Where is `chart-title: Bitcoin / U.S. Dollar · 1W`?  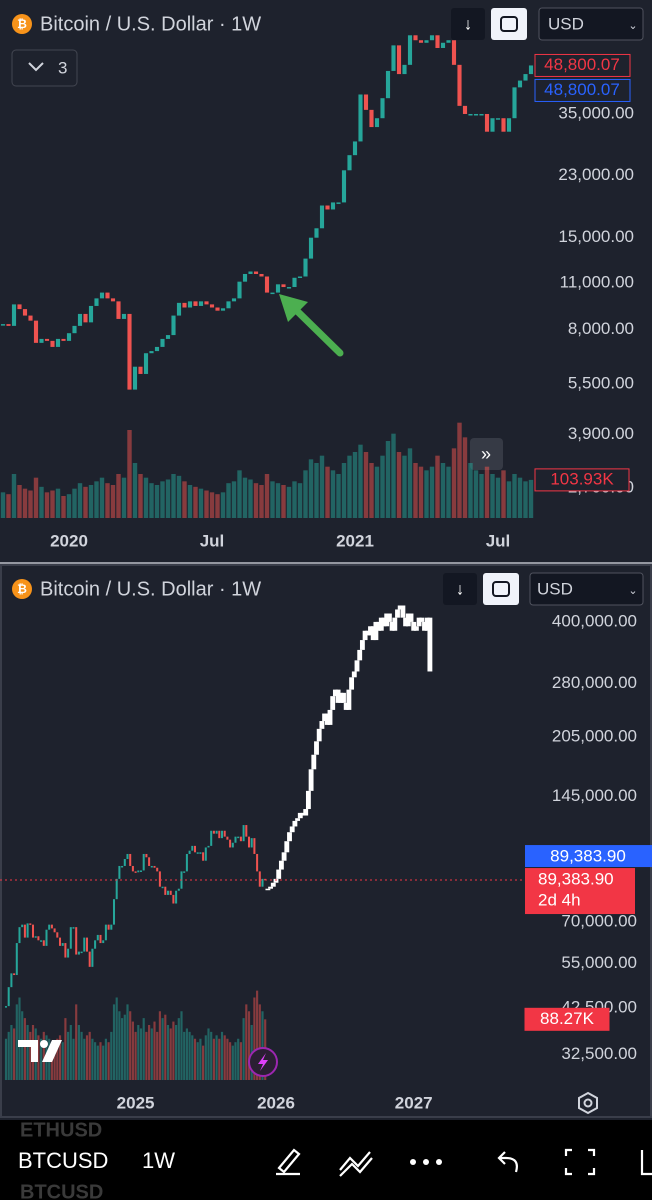 chart-title: Bitcoin / U.S. Dollar · 1W is located at coordinates (150, 24).